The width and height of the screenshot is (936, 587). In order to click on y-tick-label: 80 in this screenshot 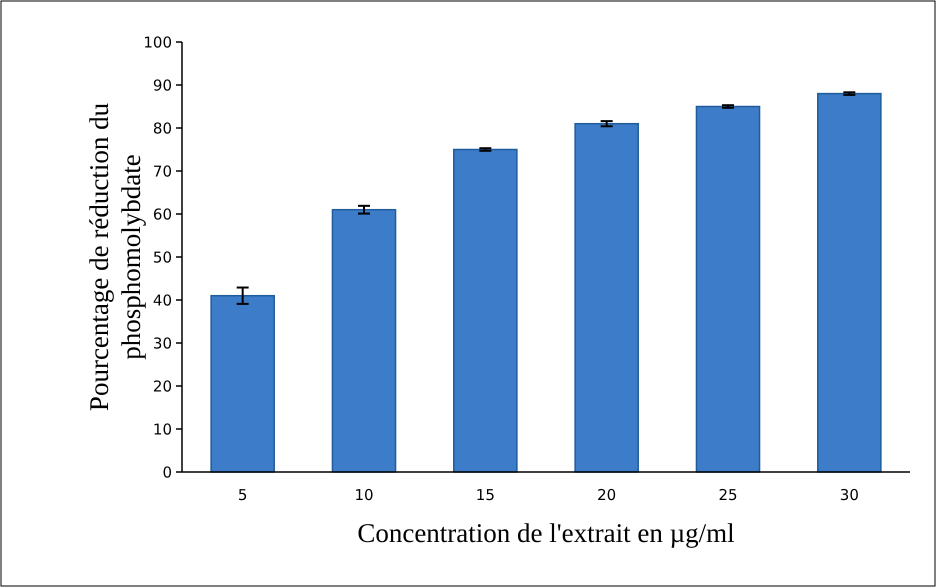, I will do `click(162, 128)`.